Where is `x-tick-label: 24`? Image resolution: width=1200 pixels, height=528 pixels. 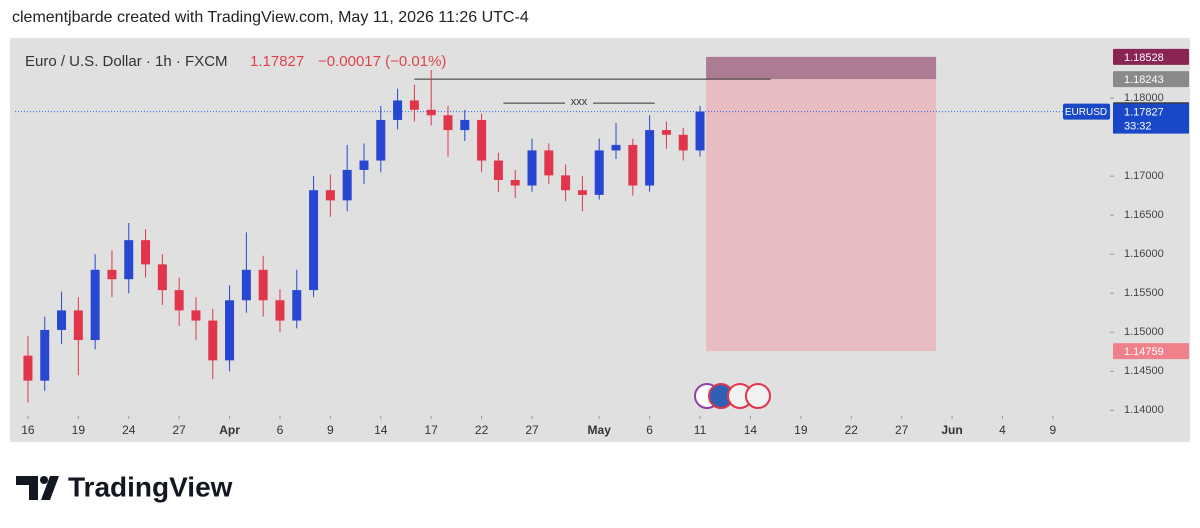
x-tick-label: 24 is located at coordinates (129, 430).